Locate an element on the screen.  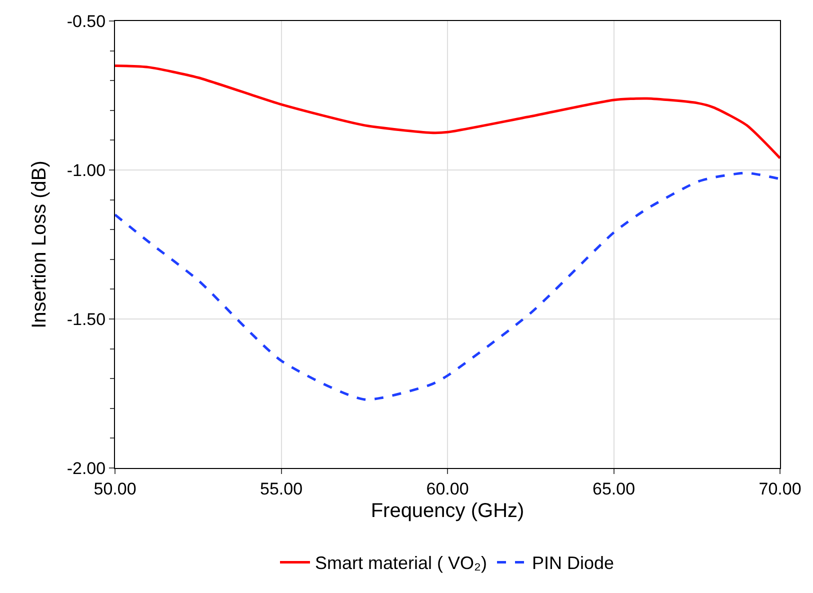
y-tick-label: -0.50 is located at coordinates (86, 21).